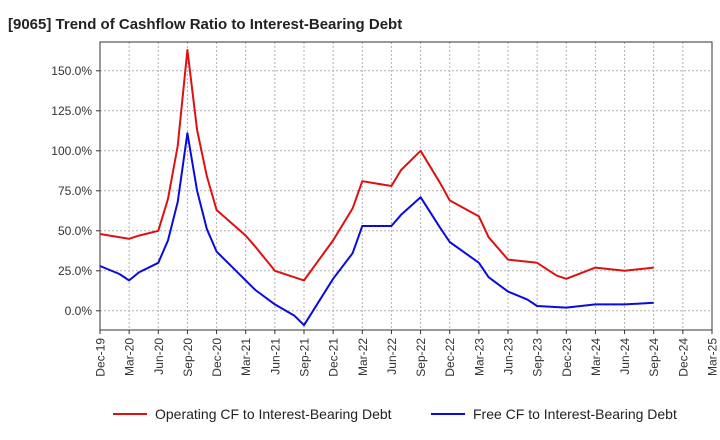  What do you see at coordinates (334, 357) in the screenshot?
I see `x-tick-label: Dec-21` at bounding box center [334, 357].